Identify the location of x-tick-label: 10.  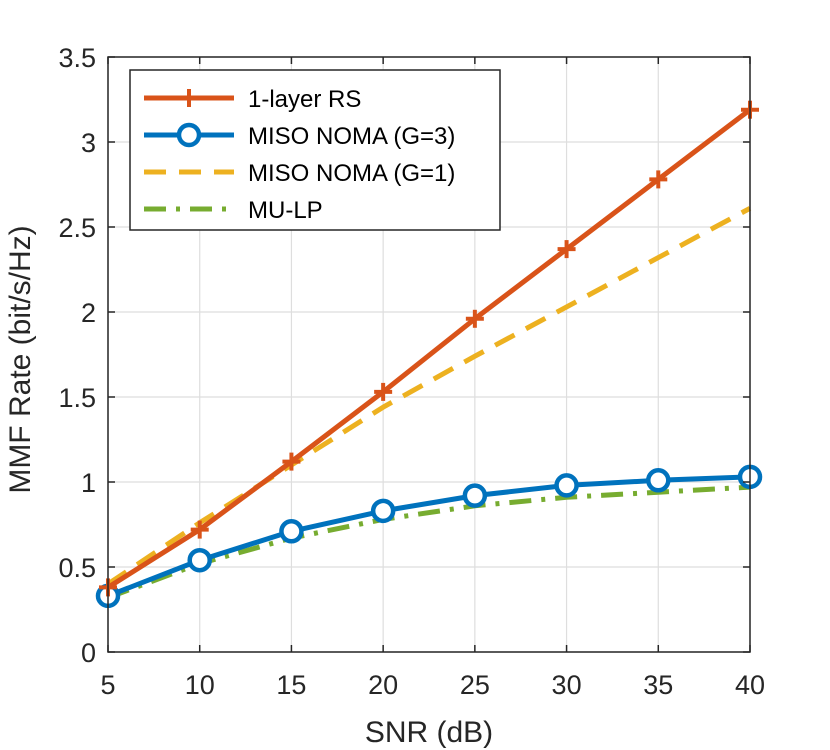
(200, 685).